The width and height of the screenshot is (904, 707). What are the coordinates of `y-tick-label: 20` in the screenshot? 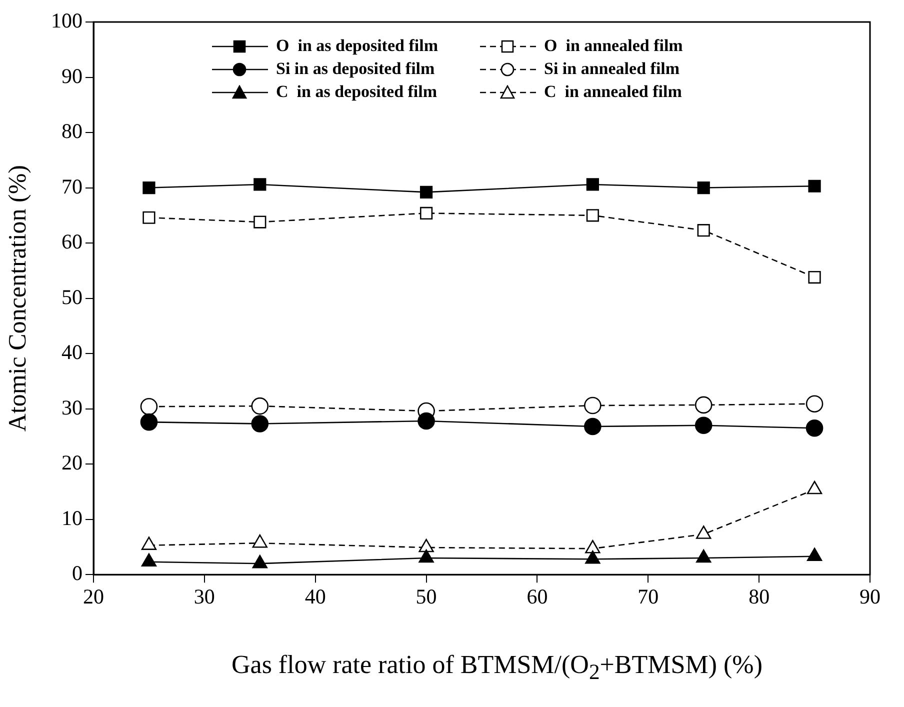 It's located at (72, 462).